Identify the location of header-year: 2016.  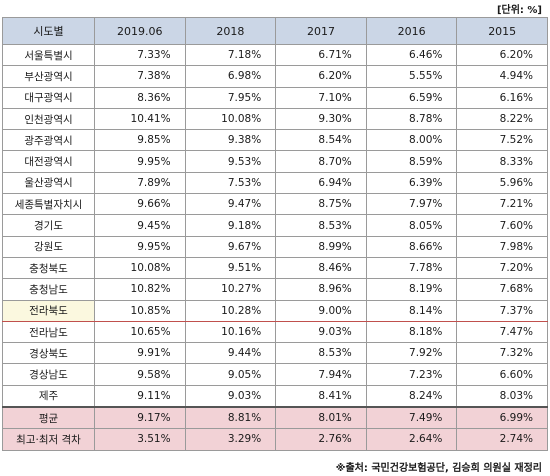
(411, 31).